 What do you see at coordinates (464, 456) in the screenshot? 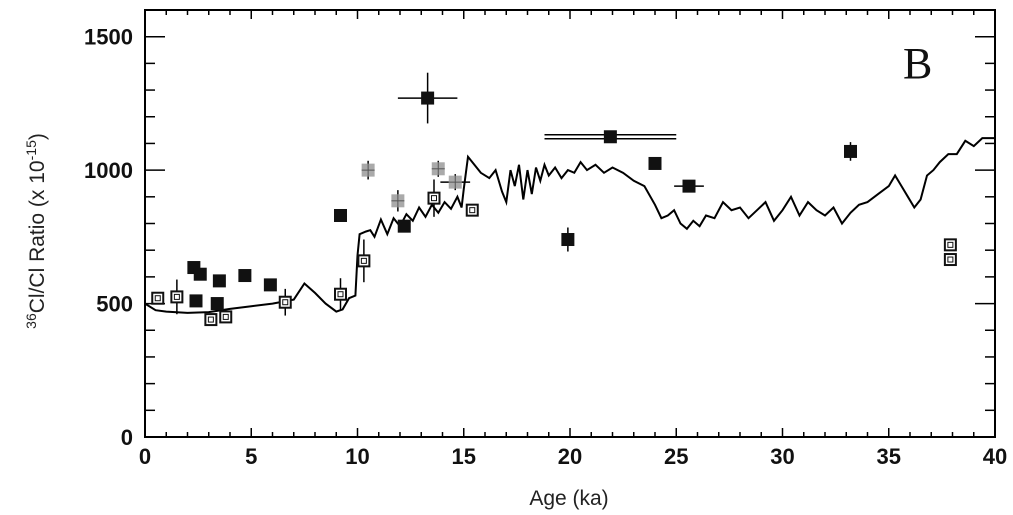
I see `x-tick-label: 15` at bounding box center [464, 456].